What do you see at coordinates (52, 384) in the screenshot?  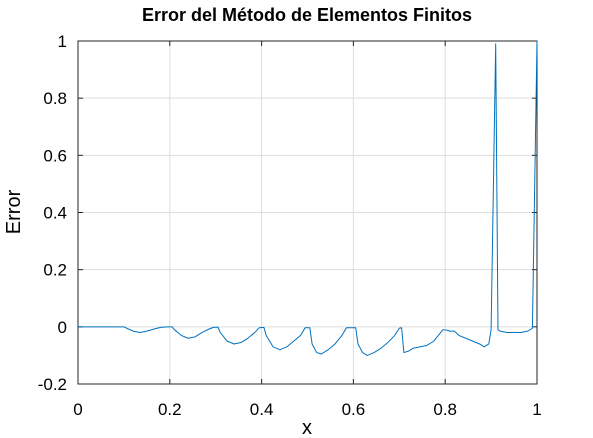 I see `y-tick-label: -0.2` at bounding box center [52, 384].